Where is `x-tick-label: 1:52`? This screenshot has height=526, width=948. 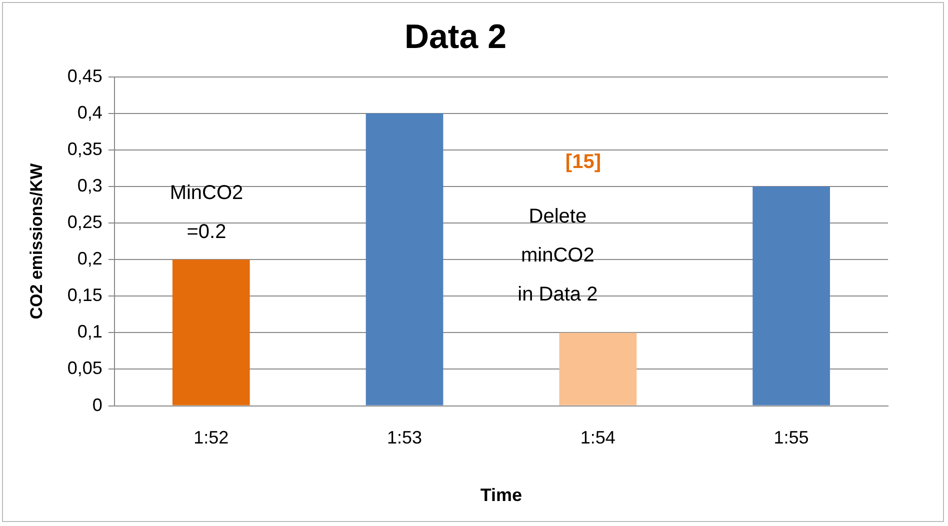 x-tick-label: 1:52 is located at coordinates (211, 438).